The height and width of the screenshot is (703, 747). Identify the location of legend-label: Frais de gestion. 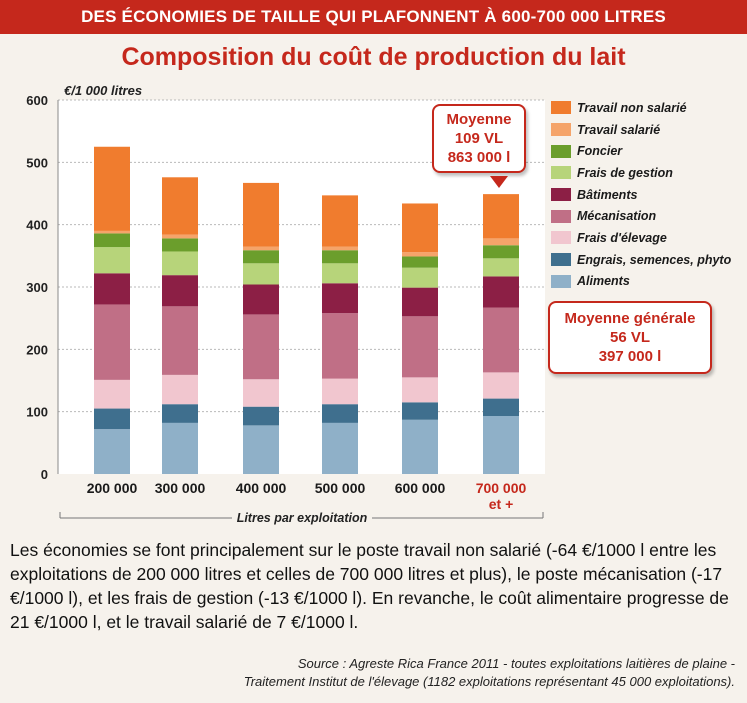
(625, 172).